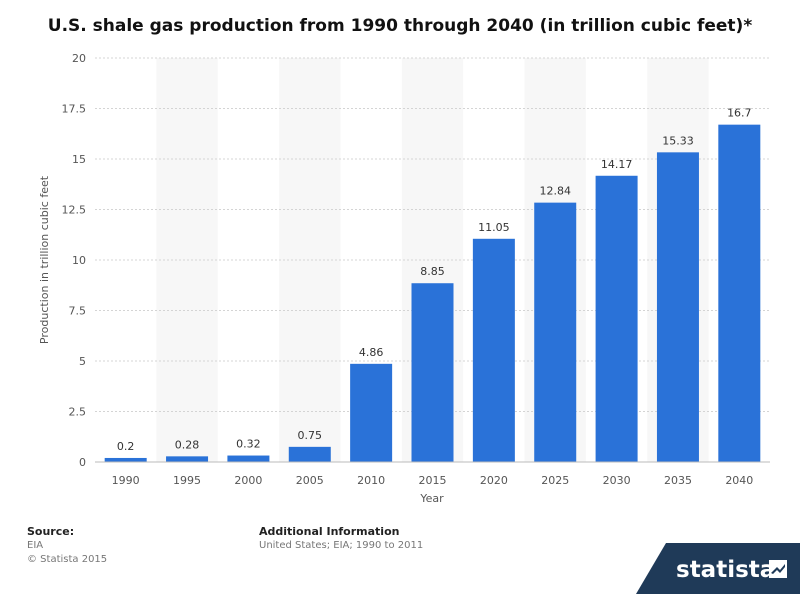  Describe the element at coordinates (310, 435) in the screenshot. I see `data-label-2005: 0.75` at that location.